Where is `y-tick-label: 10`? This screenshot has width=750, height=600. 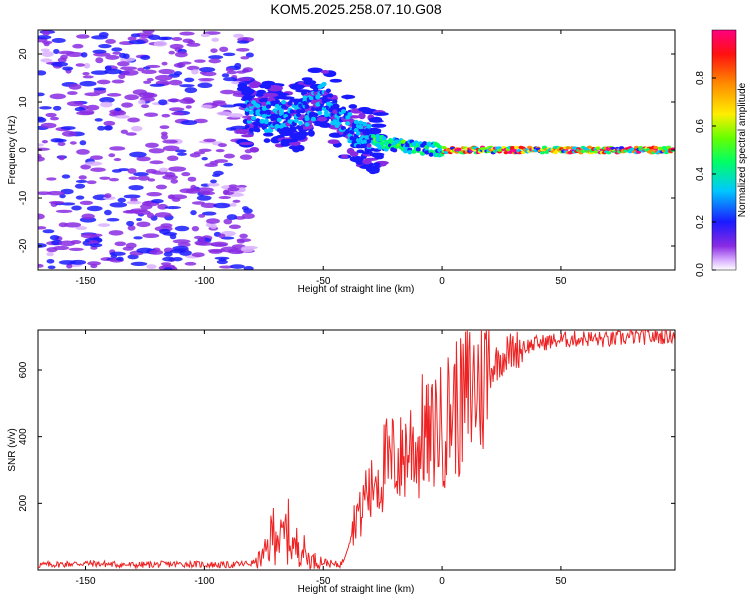 y-tick-label: 10 is located at coordinates (23, 102).